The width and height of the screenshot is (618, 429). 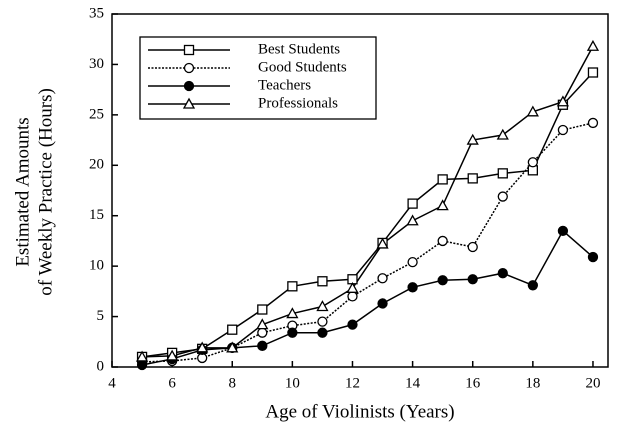 I want to click on x-tick-label: 4, so click(x=112, y=383).